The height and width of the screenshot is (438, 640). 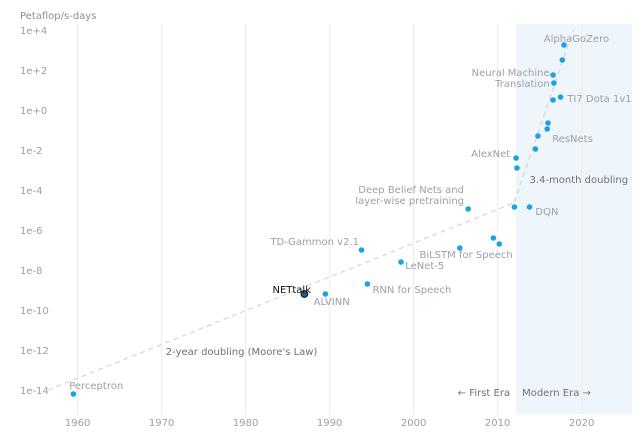 I want to click on annotation-label: 2-year doubling (Moore's Law), so click(x=242, y=352).